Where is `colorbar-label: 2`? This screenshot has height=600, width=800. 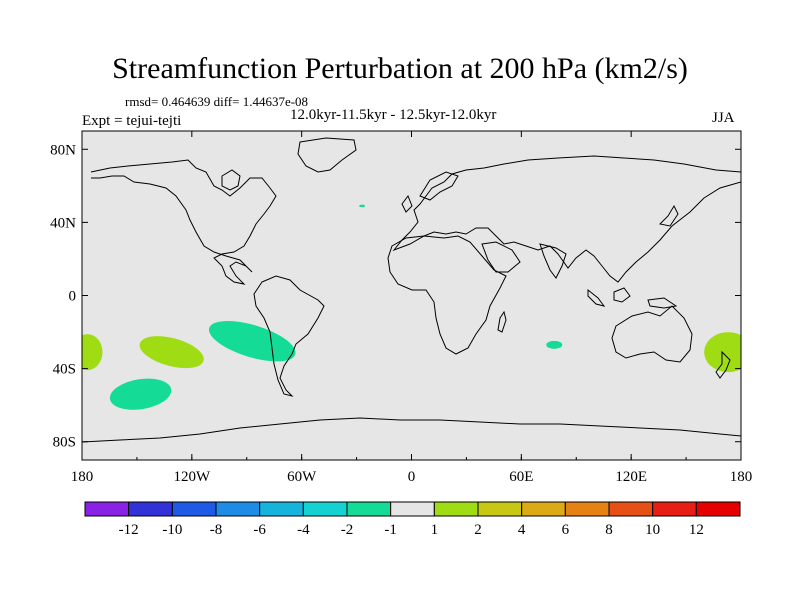
colorbar-label: 2 is located at coordinates (478, 530).